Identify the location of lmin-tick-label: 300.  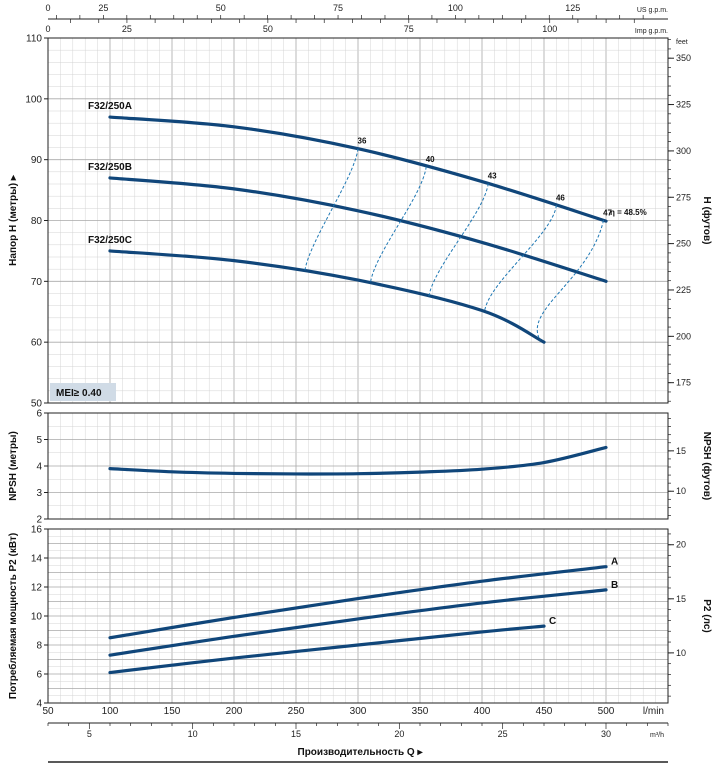
(358, 711).